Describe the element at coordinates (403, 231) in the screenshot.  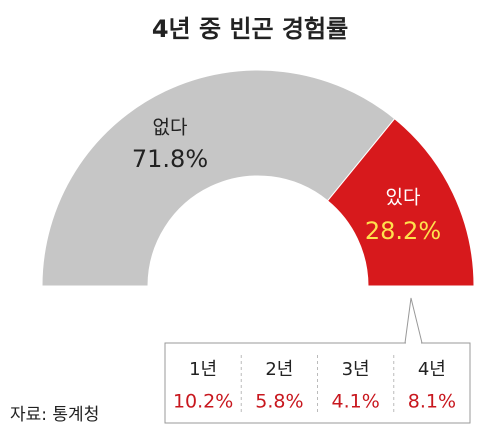
I see `slice-value-label: 28.2%` at that location.